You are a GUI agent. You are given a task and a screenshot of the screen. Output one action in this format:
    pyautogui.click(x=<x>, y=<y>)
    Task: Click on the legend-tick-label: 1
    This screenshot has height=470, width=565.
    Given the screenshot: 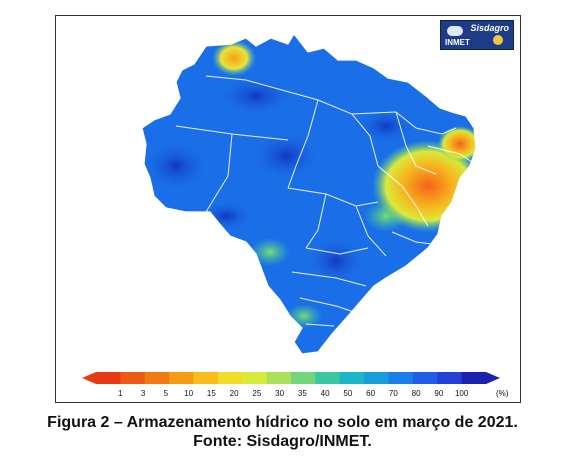 What is the action you would take?
    pyautogui.click(x=120, y=393)
    